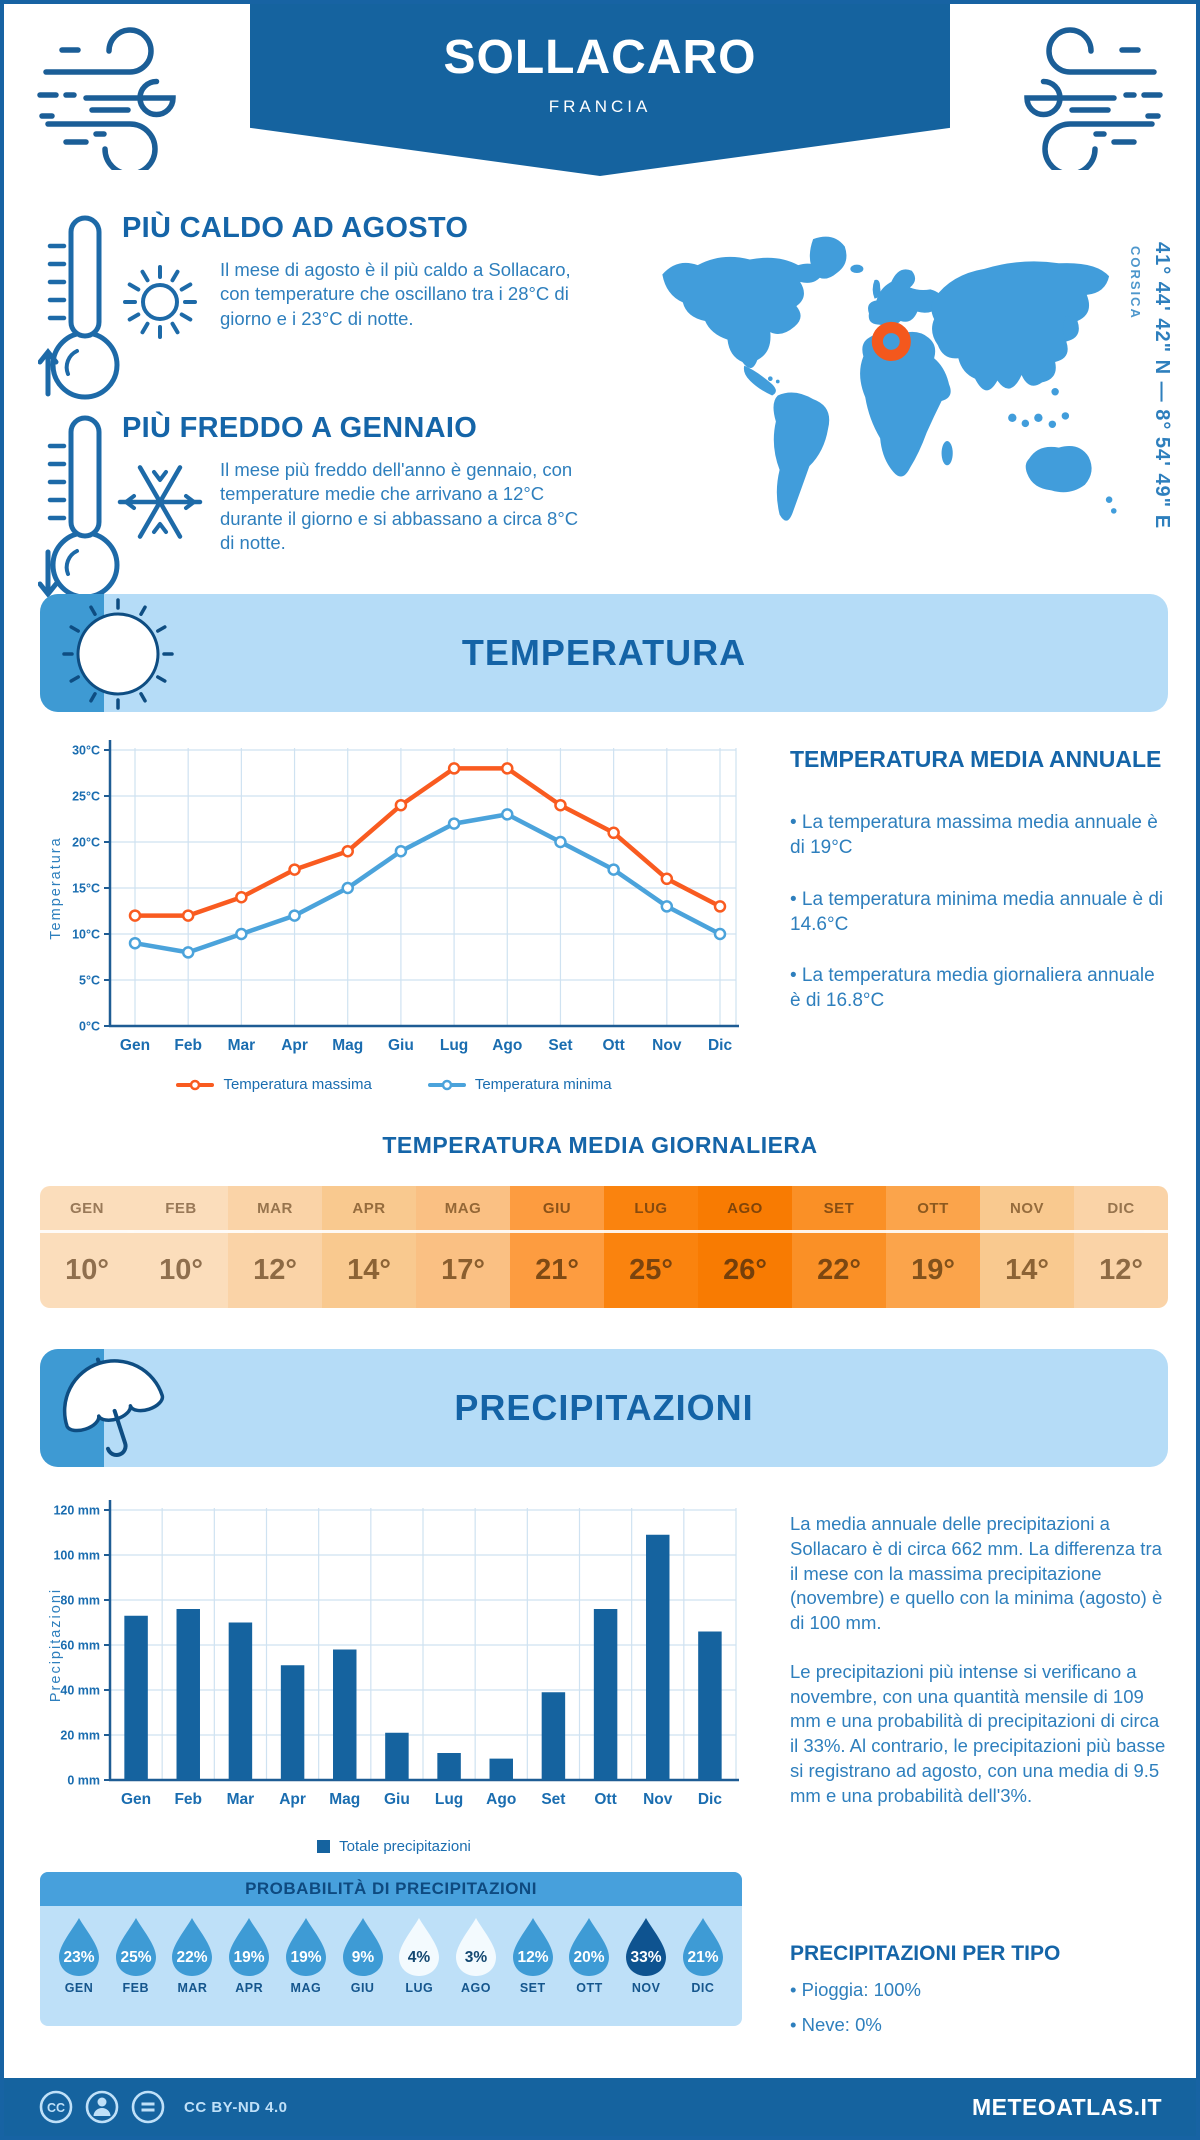  I want to click on svg-text: Mag, so click(347, 1045).